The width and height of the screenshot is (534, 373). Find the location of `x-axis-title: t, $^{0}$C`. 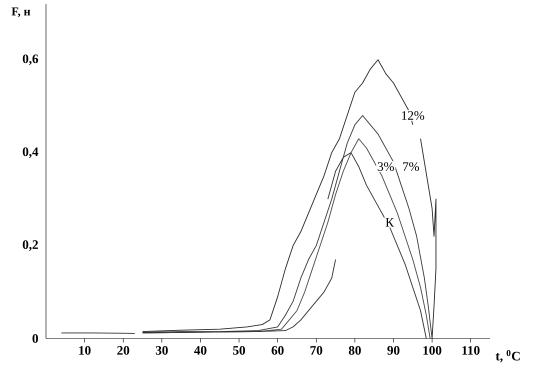

x-axis-title: t, $^{0}$C is located at coordinates (508, 356).